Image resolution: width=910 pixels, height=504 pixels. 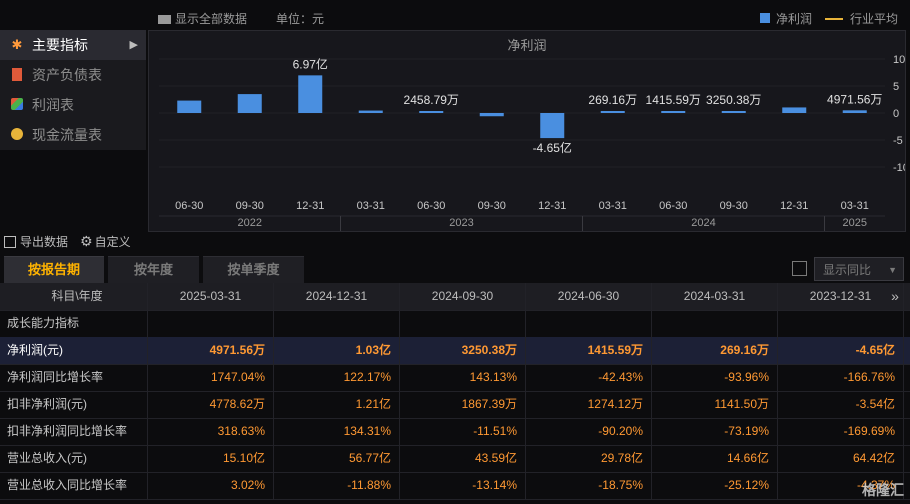 I want to click on table-cell: 15.10亿, so click(x=211, y=458).